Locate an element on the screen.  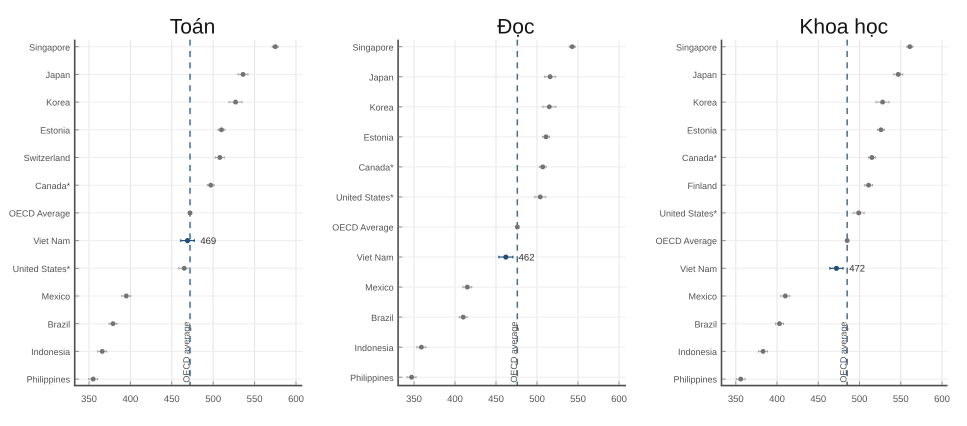
svg-text: 462 is located at coordinates (527, 257).